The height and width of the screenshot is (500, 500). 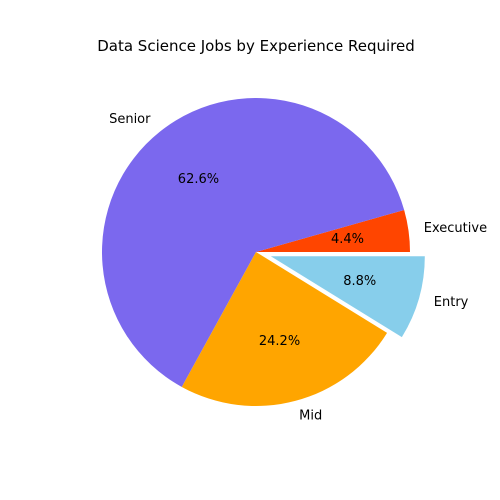 What do you see at coordinates (347, 239) in the screenshot?
I see `slice-percent-executive: 4.4%` at bounding box center [347, 239].